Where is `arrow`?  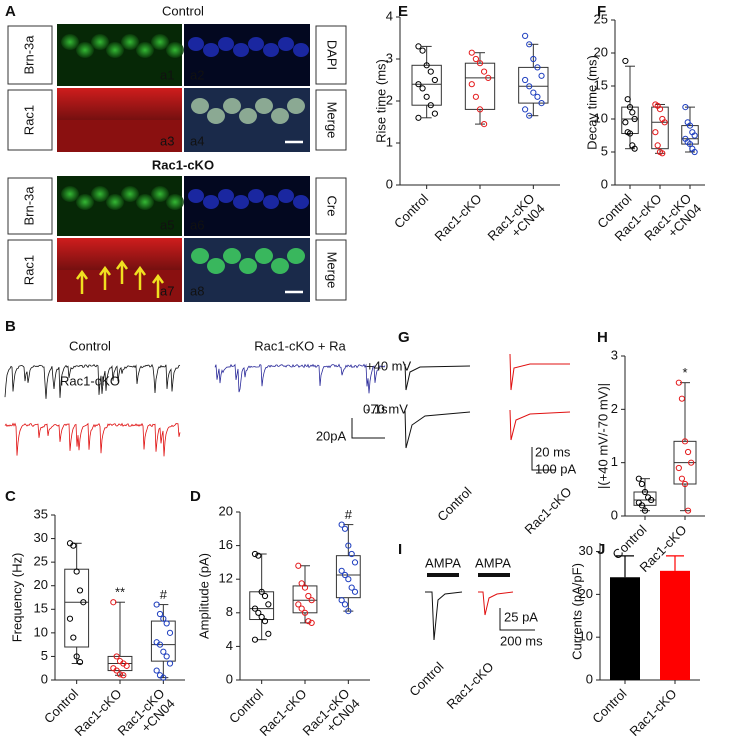 arrow is located at coordinates (158, 285).